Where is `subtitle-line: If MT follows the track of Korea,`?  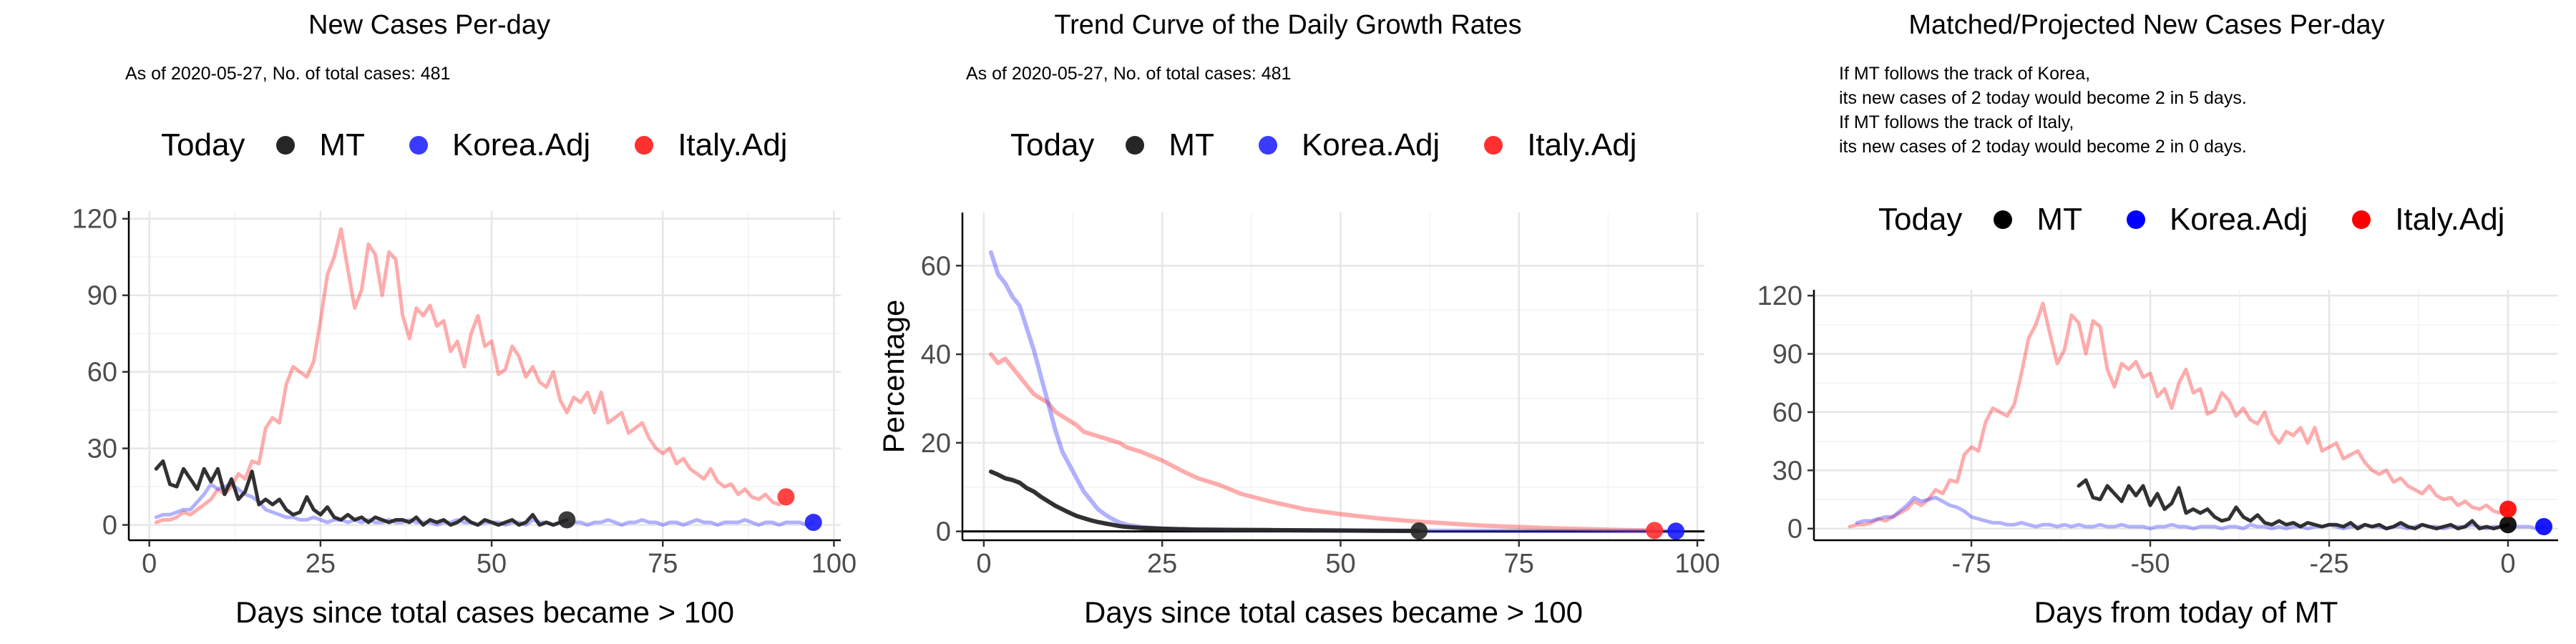
subtitle-line: If MT follows the track of Korea, is located at coordinates (1965, 74).